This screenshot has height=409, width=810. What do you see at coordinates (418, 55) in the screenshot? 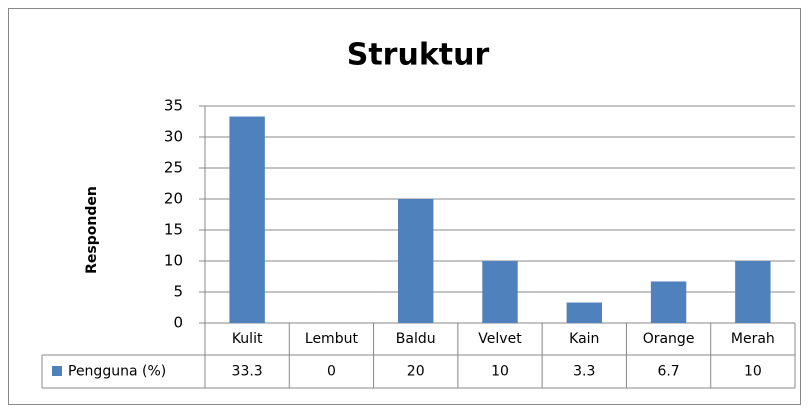
I see `chart-title: Struktur` at bounding box center [418, 55].